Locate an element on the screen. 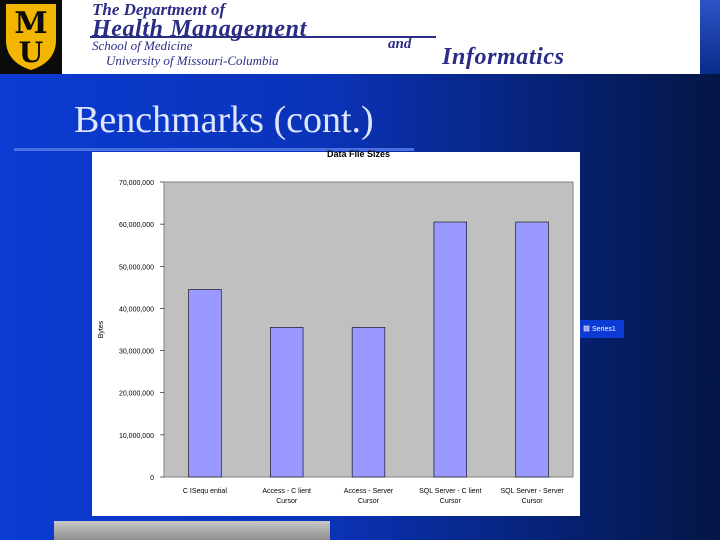 This screenshot has width=720, height=540. banner-and: and is located at coordinates (400, 44).